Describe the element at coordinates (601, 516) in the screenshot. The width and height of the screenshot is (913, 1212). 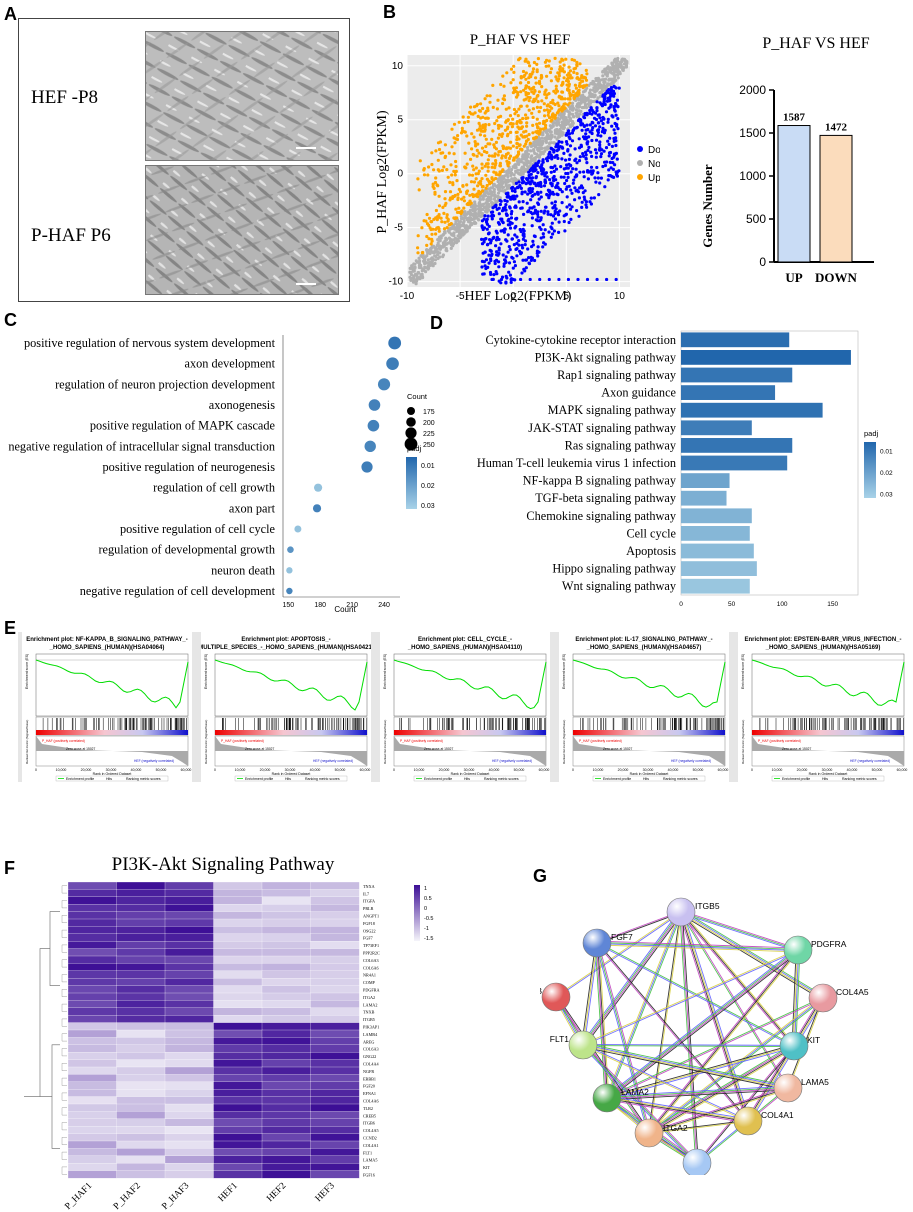
I see `kegg-pathway-label: Chemokine signaling pathway` at that location.